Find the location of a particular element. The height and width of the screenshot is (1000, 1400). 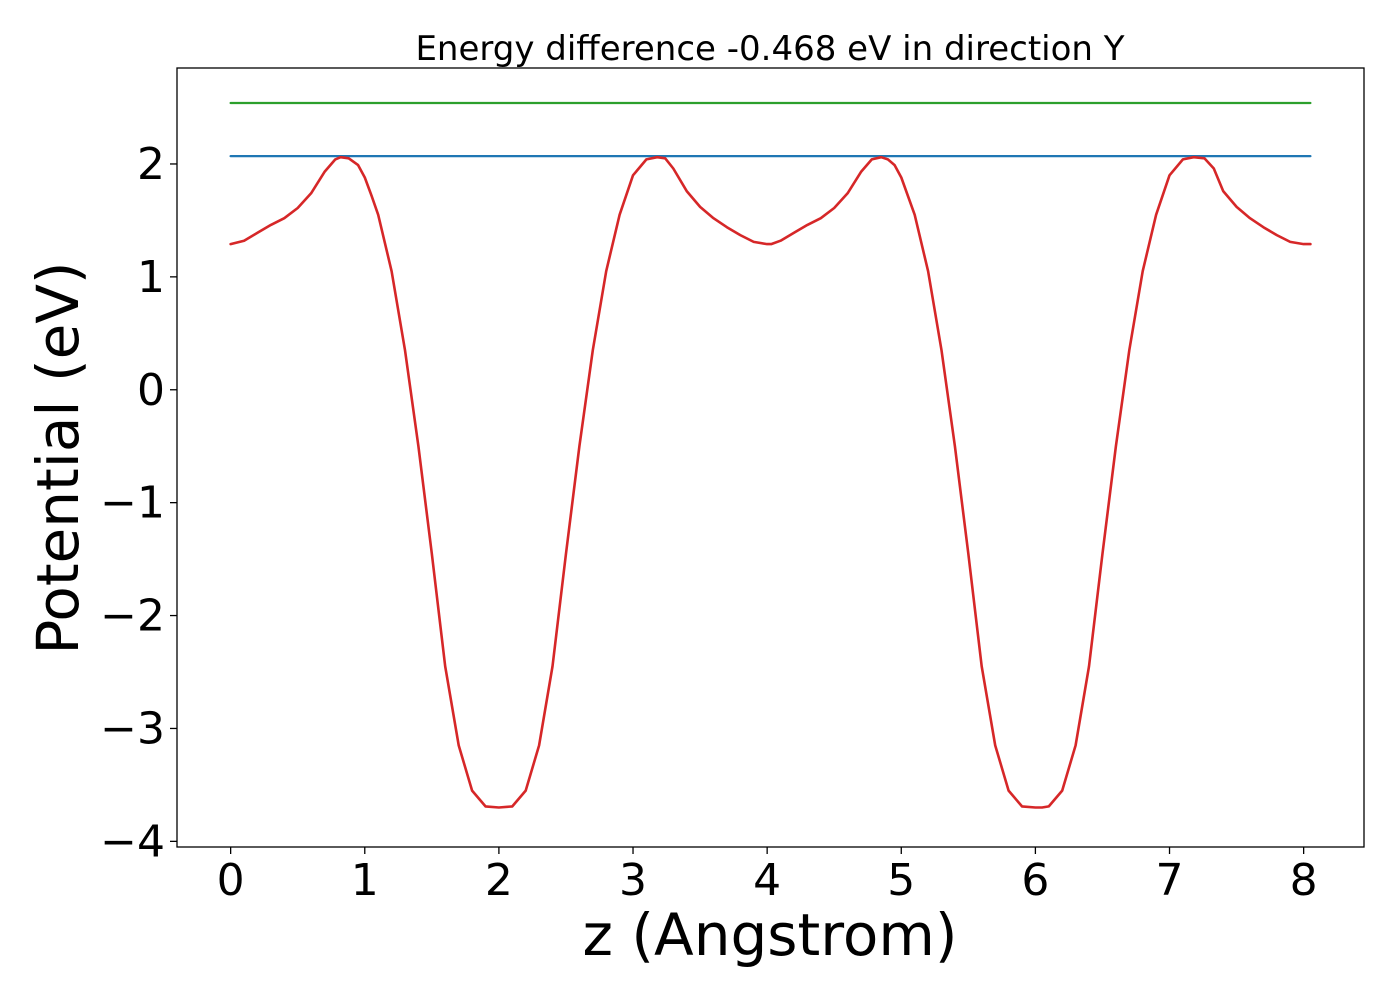

x-axis-ticks: 0 1 2 3 4 5 6 7 8 is located at coordinates (767, 876).